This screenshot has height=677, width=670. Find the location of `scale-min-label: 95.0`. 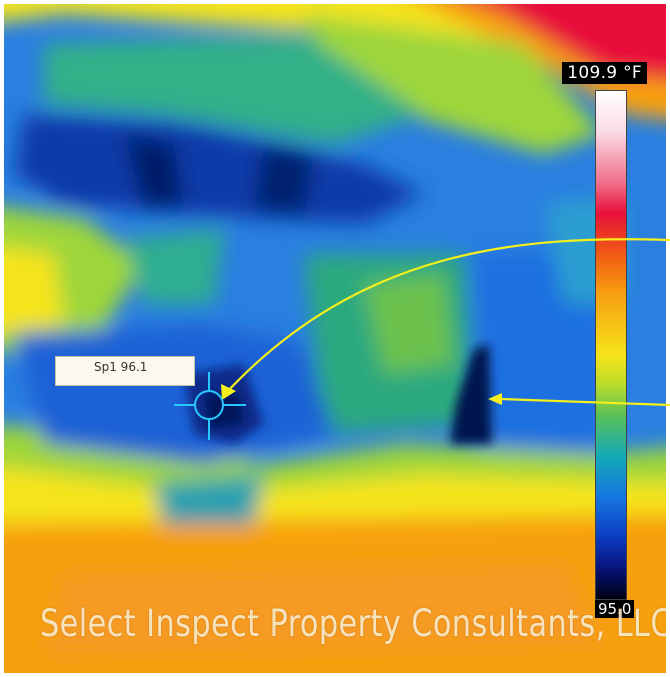

scale-min-label: 95.0 is located at coordinates (615, 609).